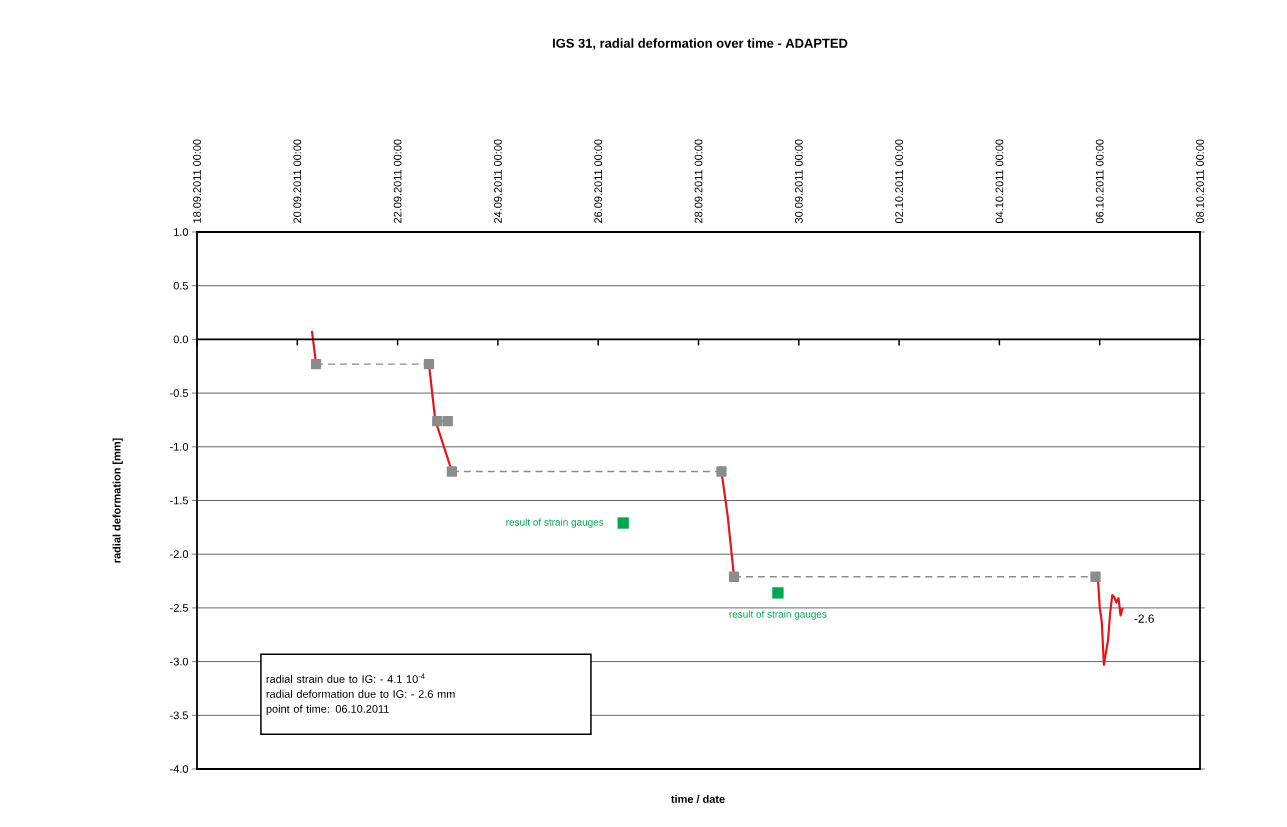 This screenshot has width=1287, height=827. What do you see at coordinates (1200, 181) in the screenshot?
I see `x-tick-label: 08.10.2011 00:00` at bounding box center [1200, 181].